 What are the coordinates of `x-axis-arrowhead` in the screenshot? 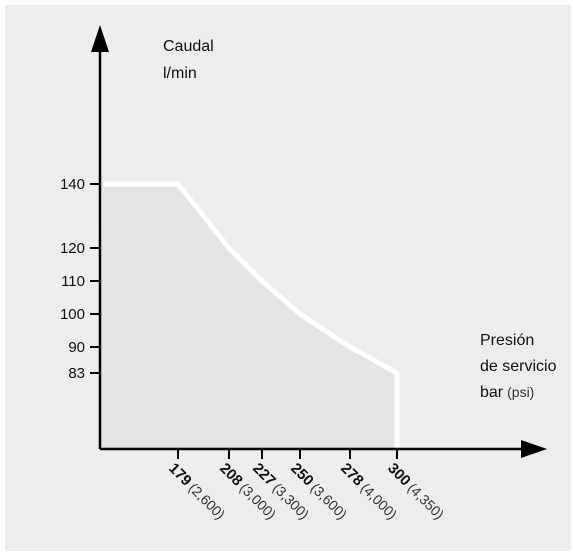 It's located at (534, 449).